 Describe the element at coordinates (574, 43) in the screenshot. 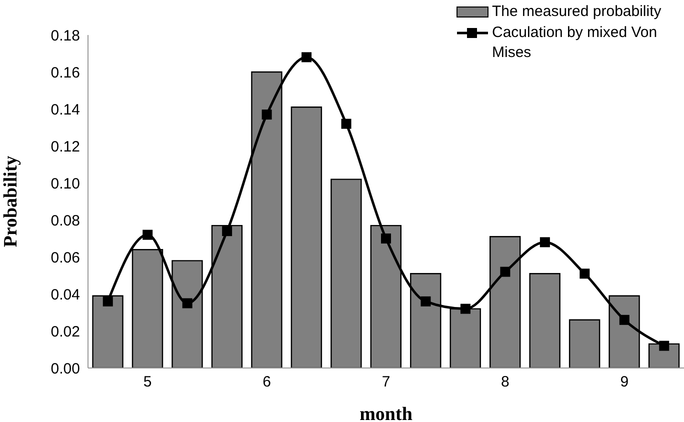

I see `legend-label: Caculation by mixed Von Mises` at that location.